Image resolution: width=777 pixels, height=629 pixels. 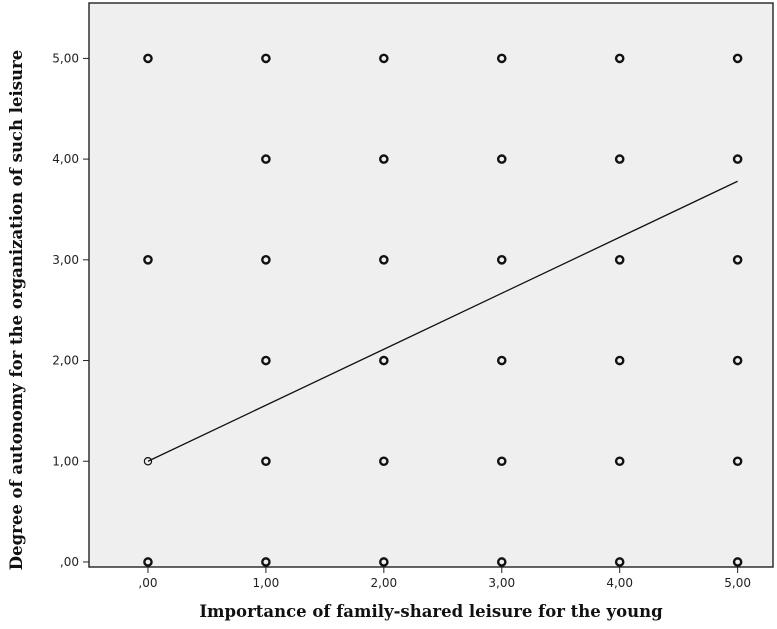 I want to click on x-tick-label: 3,00, so click(x=501, y=583).